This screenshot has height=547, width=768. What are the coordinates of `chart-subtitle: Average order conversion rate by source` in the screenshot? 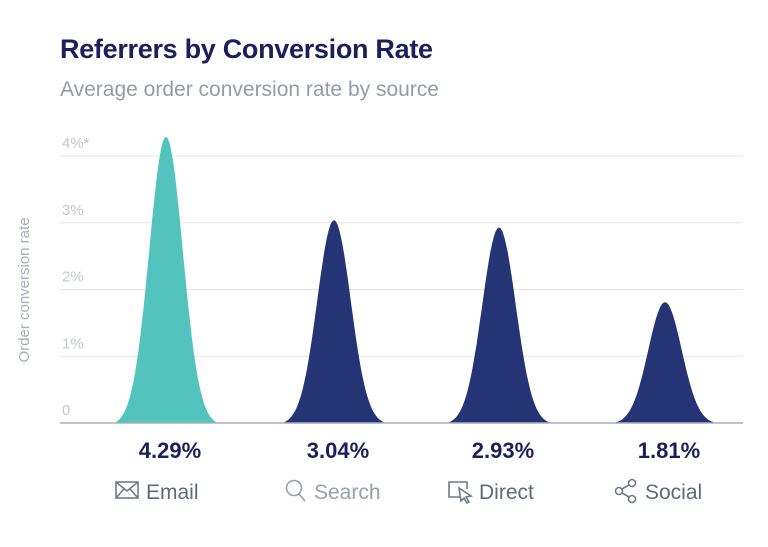 It's located at (249, 89).